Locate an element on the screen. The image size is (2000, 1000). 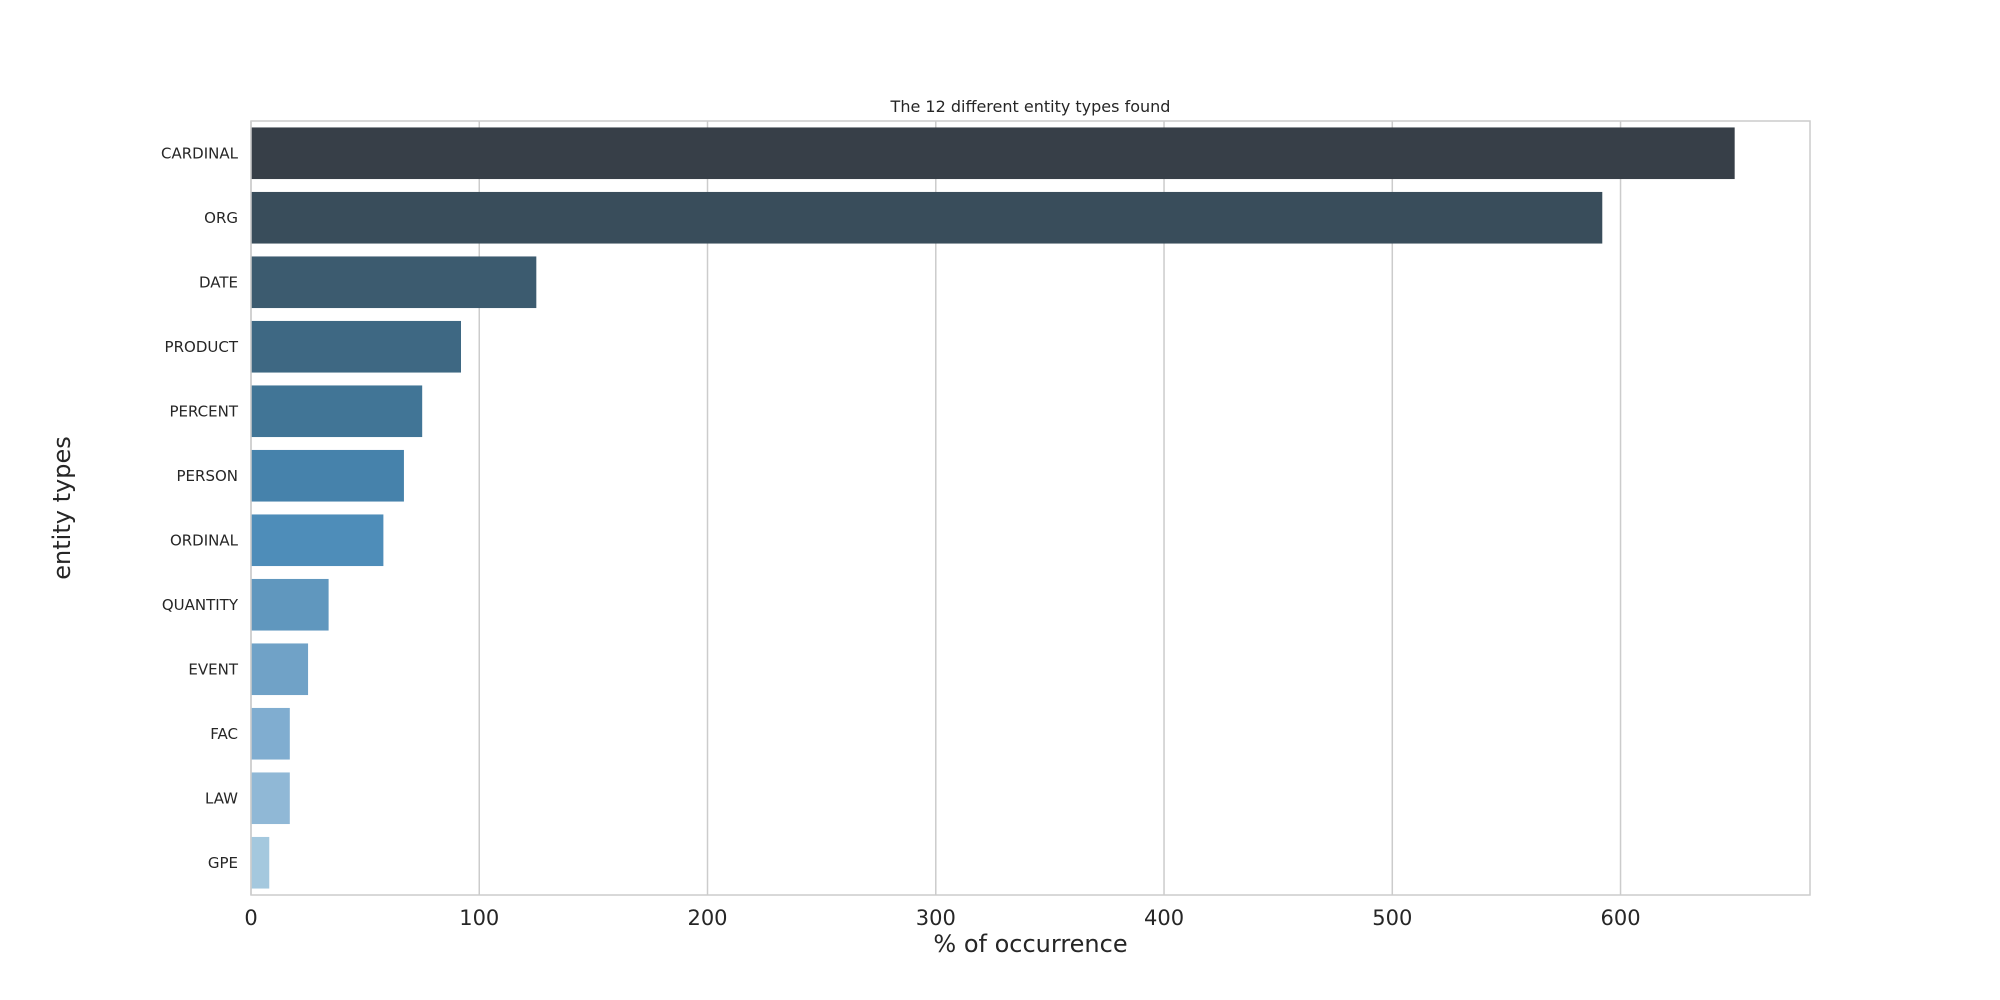
bar-cardinal is located at coordinates (993, 153).